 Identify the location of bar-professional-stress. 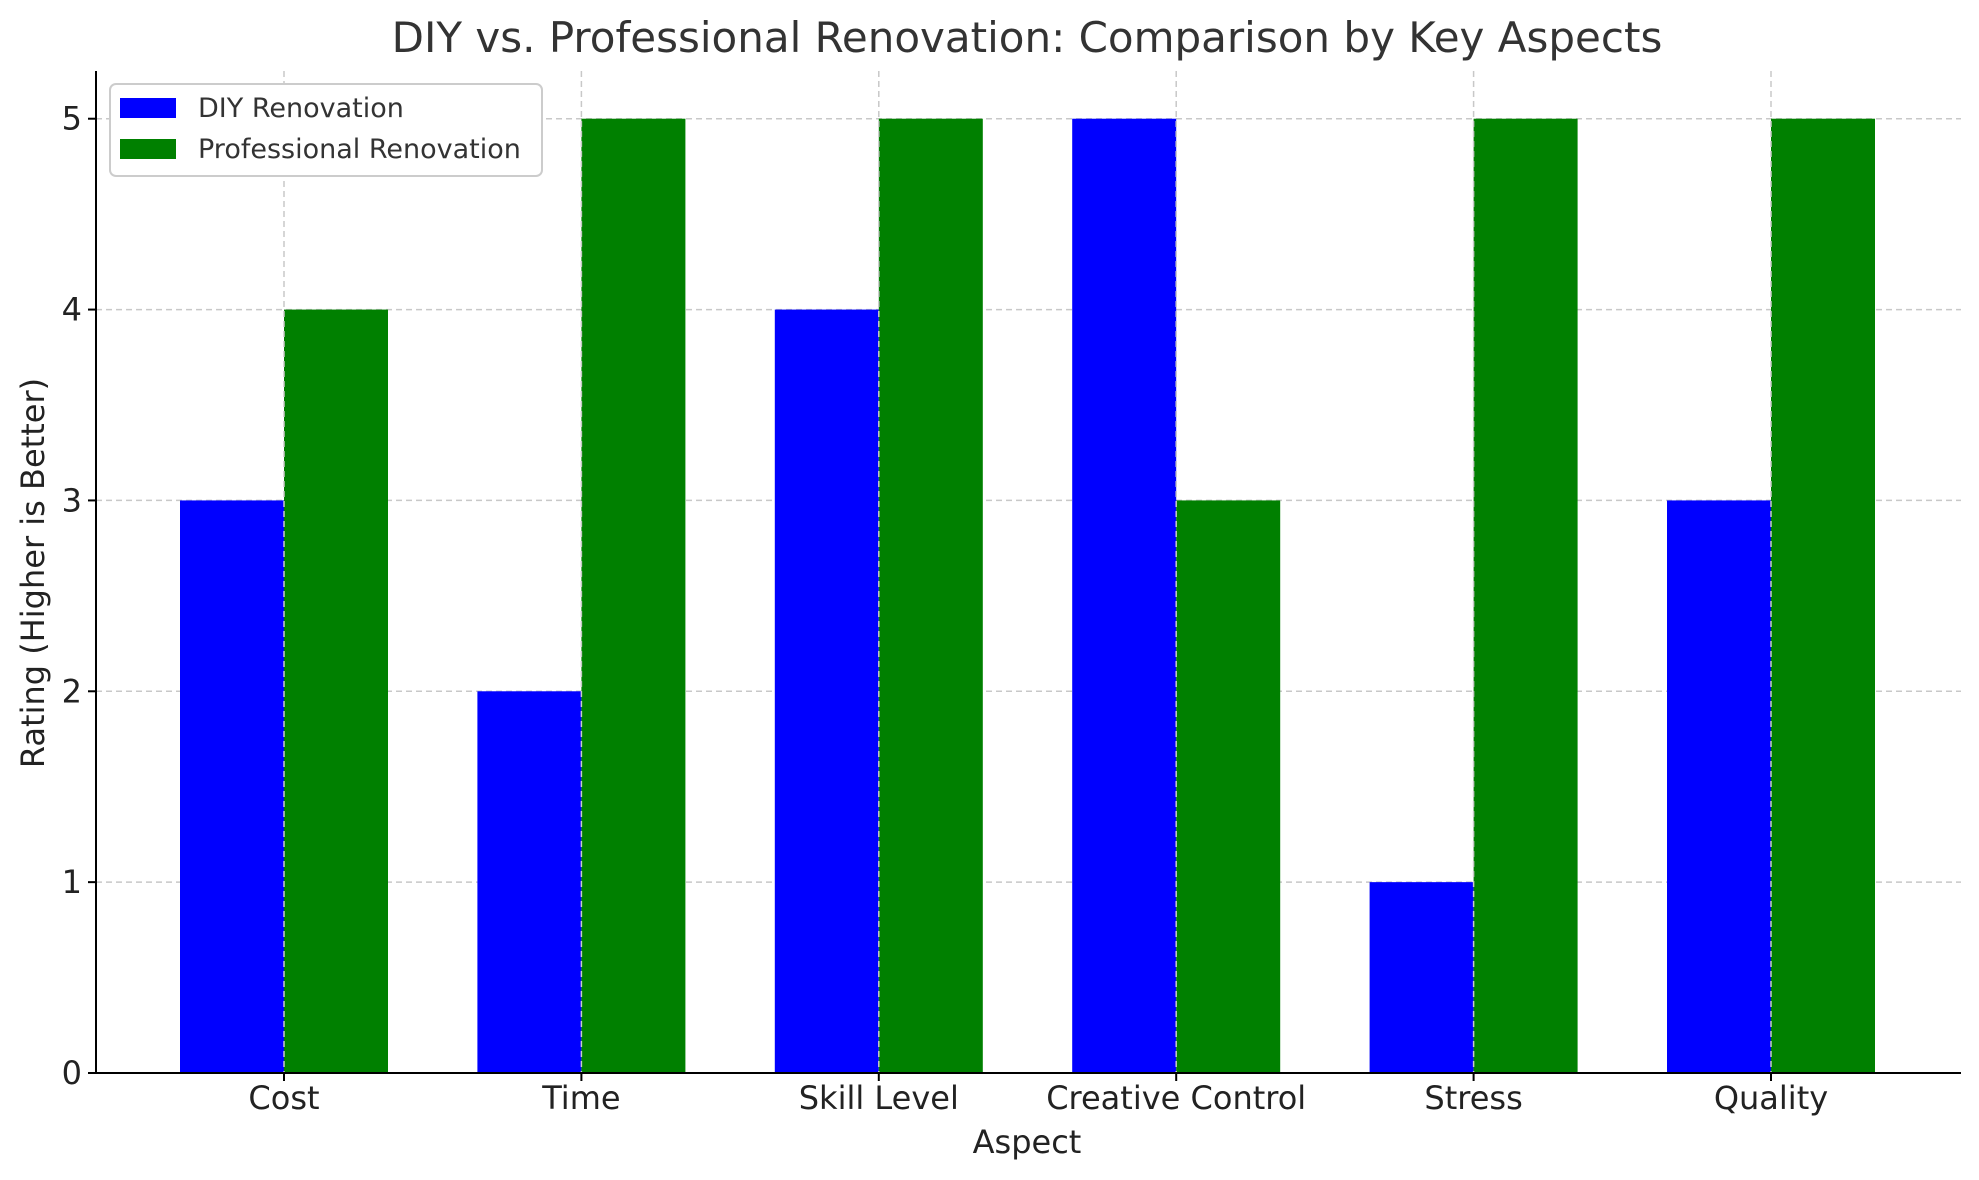
(1525, 595).